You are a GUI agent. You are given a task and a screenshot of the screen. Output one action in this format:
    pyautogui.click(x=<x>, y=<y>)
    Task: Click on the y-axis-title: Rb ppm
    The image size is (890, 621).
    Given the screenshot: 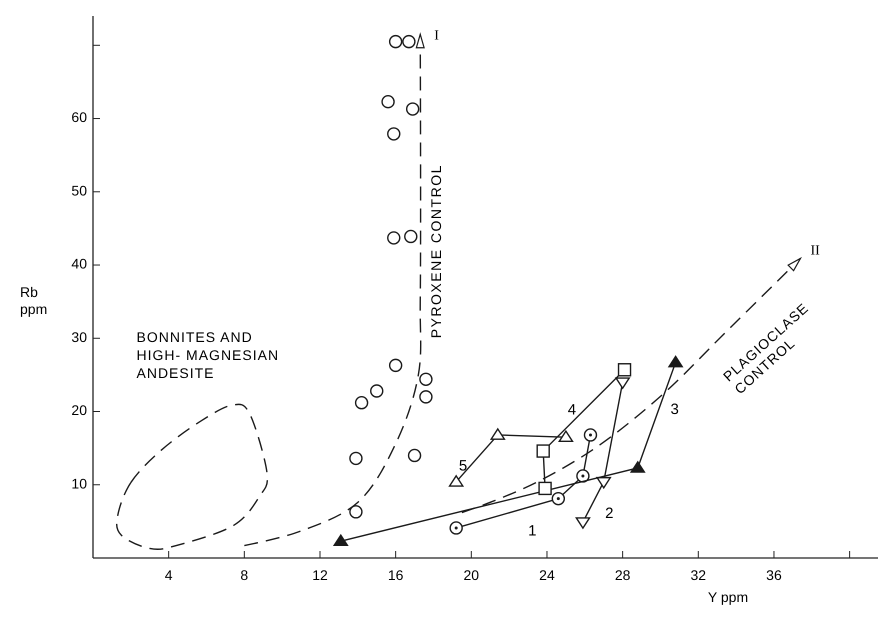 What is the action you would take?
    pyautogui.click(x=34, y=301)
    